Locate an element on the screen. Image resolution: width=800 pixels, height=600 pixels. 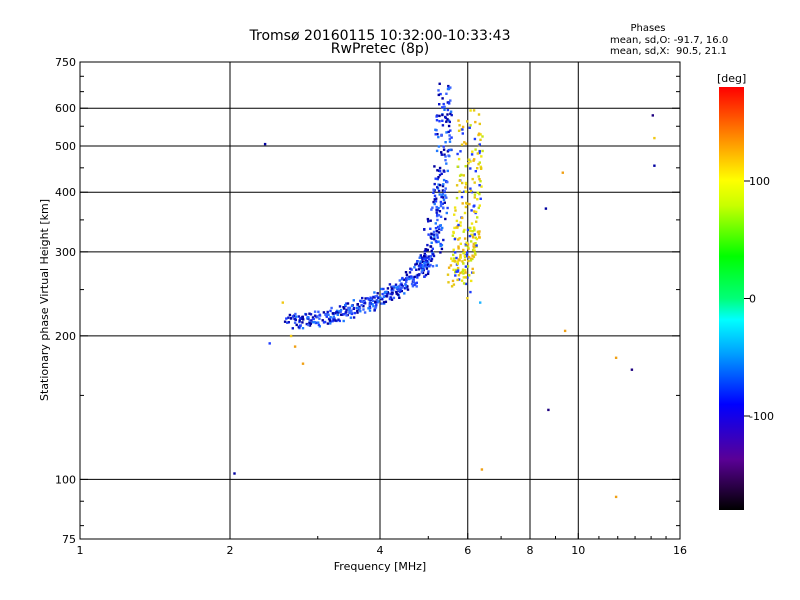
colorbar: [deg] 100 0 -100 is located at coordinates (745, 291).